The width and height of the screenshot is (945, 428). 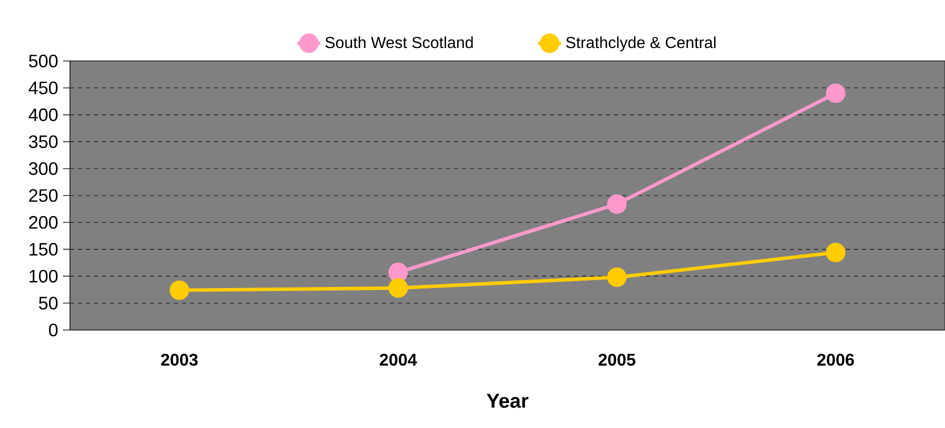 What do you see at coordinates (399, 42) in the screenshot?
I see `legend-label: South West Scotland` at bounding box center [399, 42].